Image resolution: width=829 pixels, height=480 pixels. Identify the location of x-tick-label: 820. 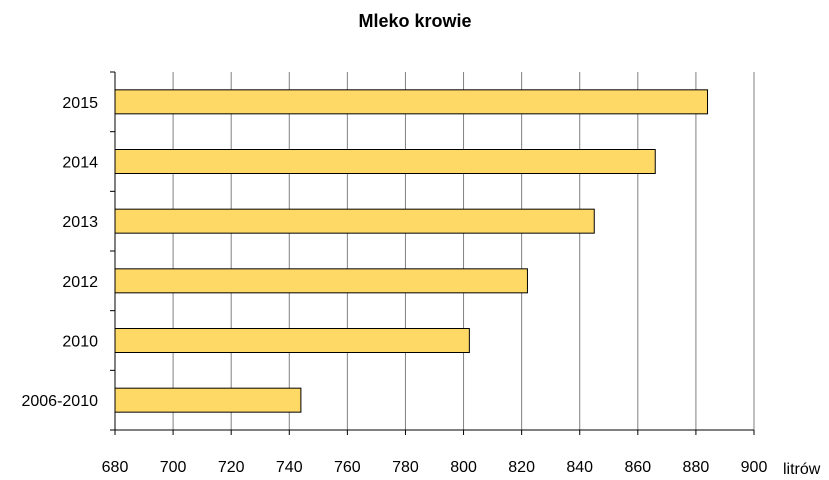
(521, 467).